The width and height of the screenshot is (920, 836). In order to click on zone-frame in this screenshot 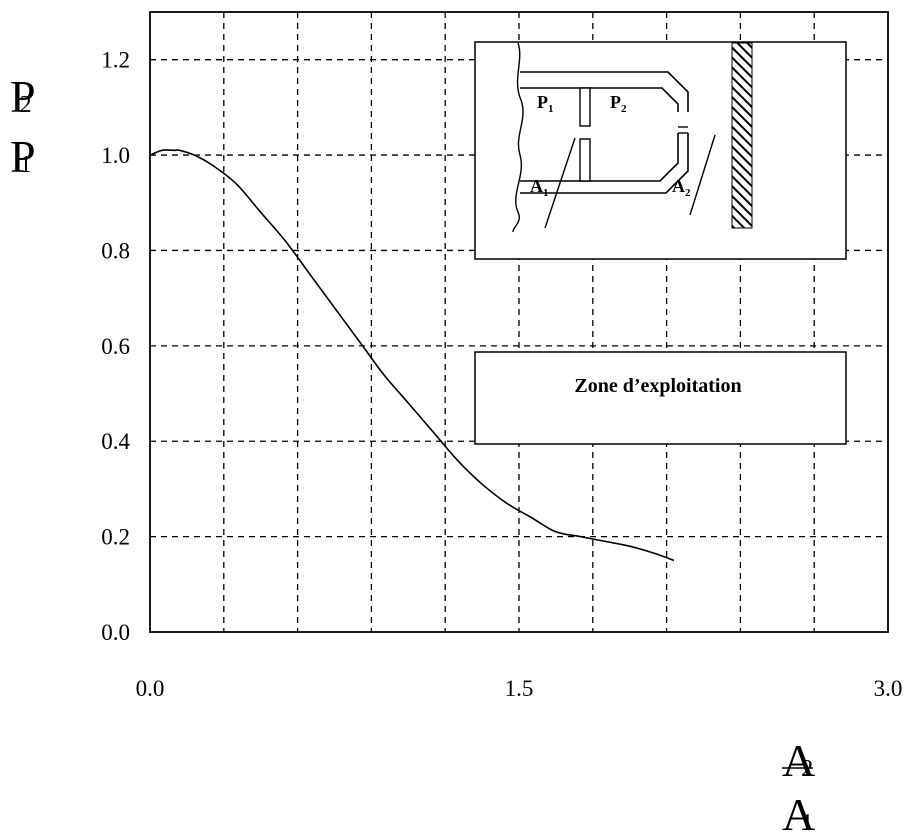, I will do `click(660, 398)`.